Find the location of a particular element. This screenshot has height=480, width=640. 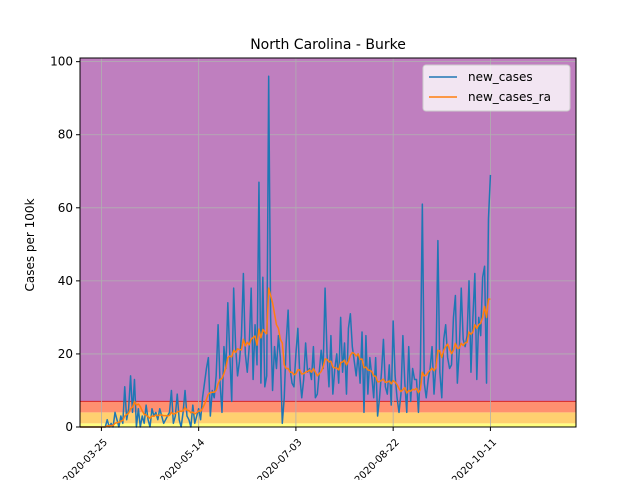

y-tick-label: 60 is located at coordinates (65, 208).